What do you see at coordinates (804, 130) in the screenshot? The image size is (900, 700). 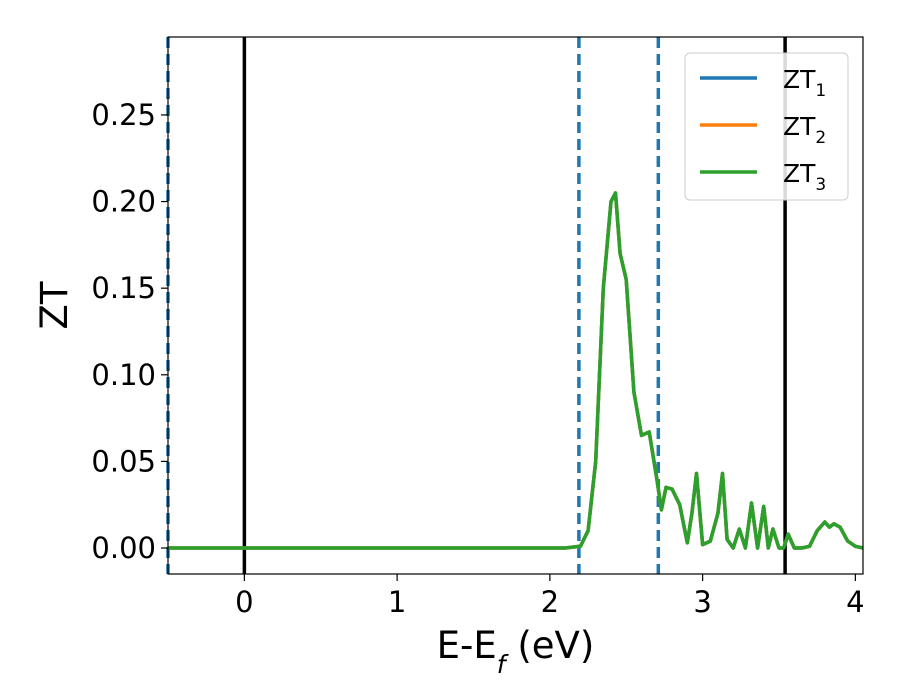 I see `legend-label-zt2: ZT2` at bounding box center [804, 130].